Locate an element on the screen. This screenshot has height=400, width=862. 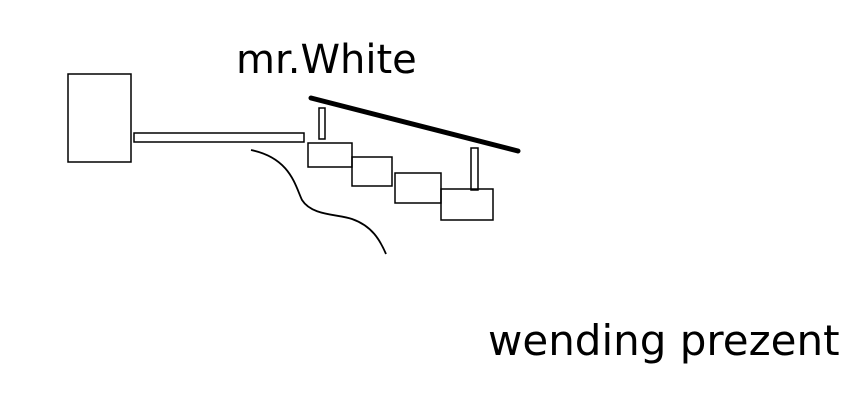
small-post-right is located at coordinates (474, 169).